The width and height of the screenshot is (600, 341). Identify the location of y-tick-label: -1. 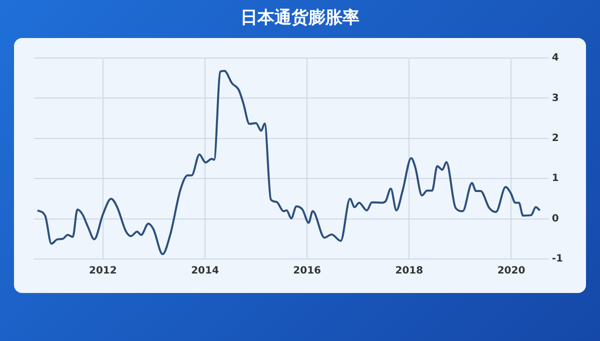
(558, 259).